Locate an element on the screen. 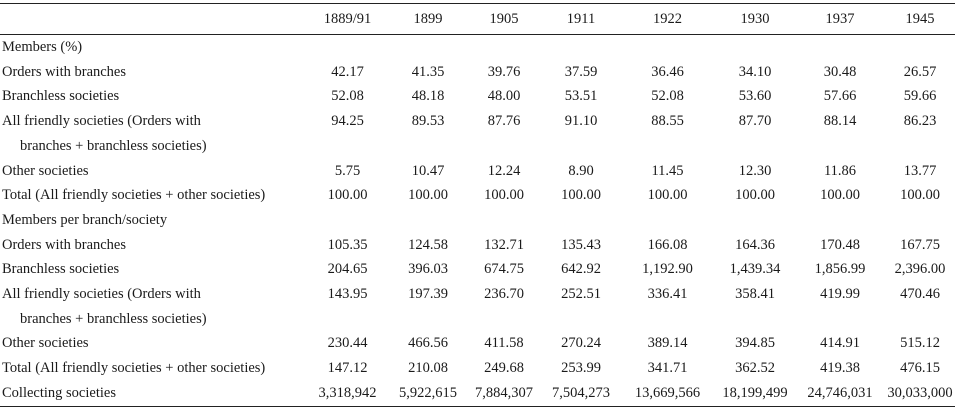 The image size is (955, 415). column-header: 1937 is located at coordinates (840, 19).